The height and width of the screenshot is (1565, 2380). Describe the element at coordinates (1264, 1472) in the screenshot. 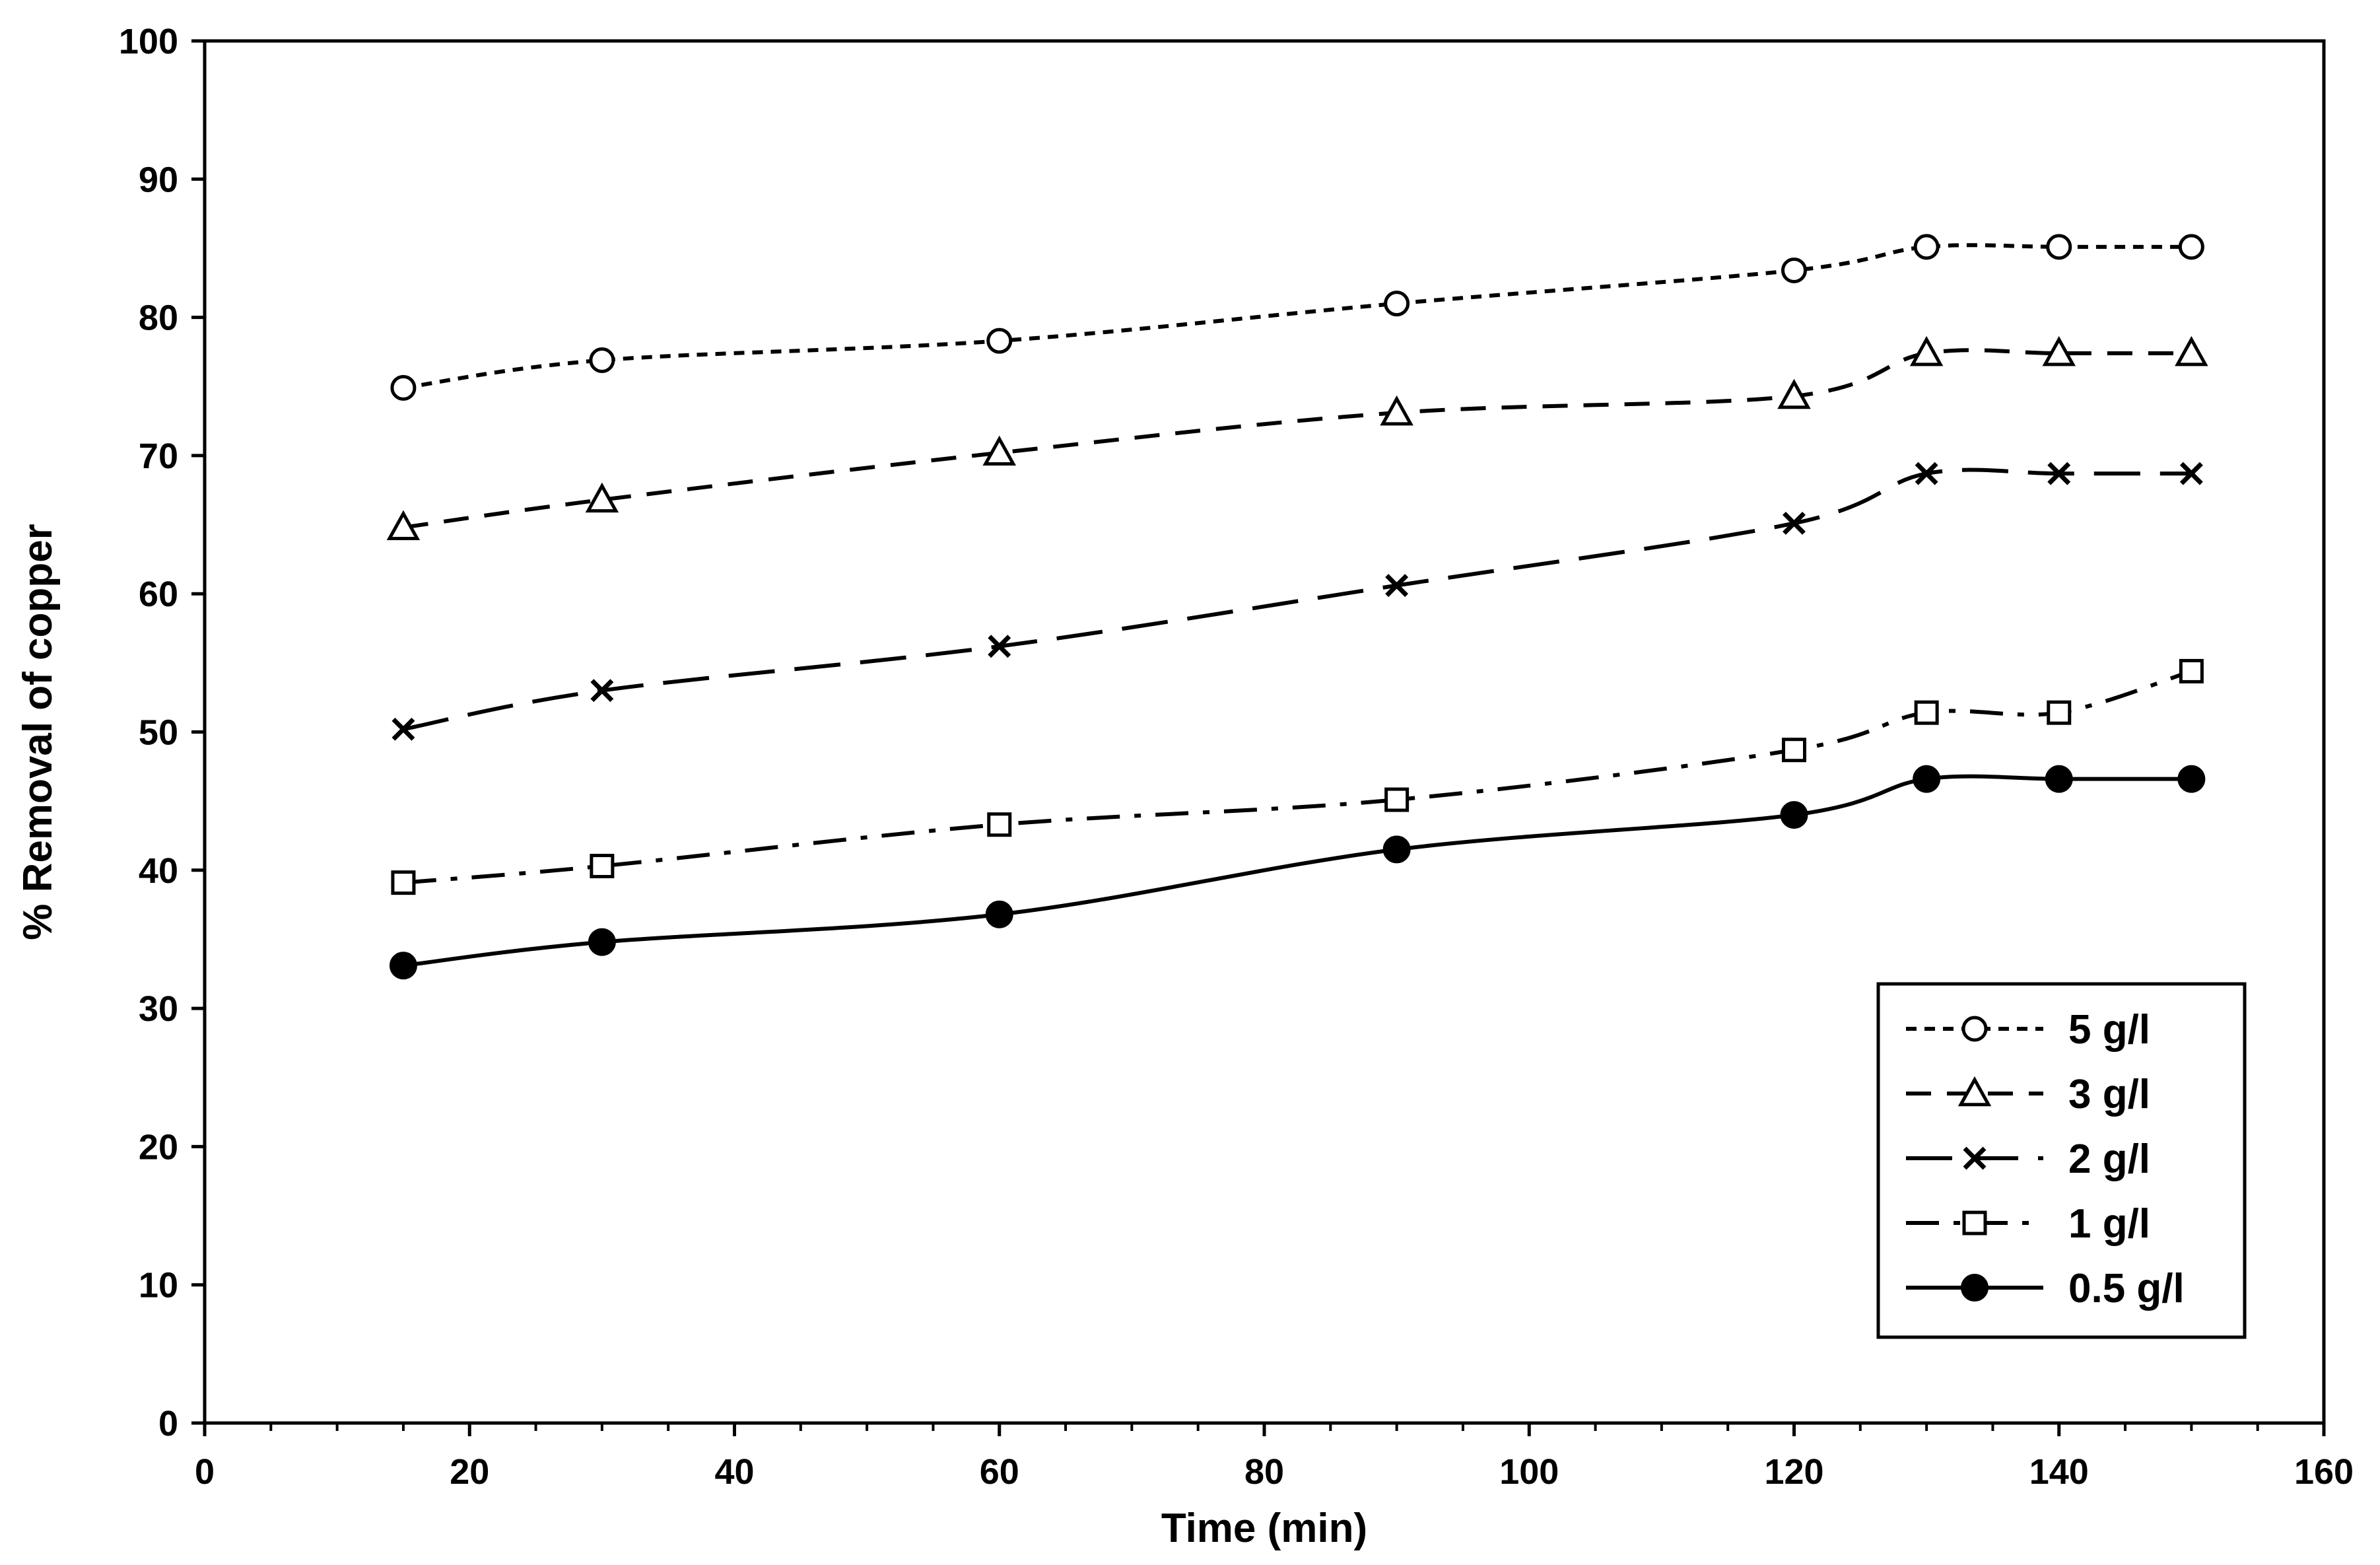

I see `x-tick-label: 80` at that location.